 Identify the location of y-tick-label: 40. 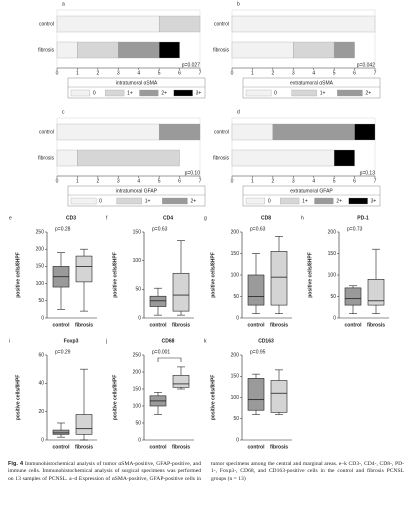
(41, 384).